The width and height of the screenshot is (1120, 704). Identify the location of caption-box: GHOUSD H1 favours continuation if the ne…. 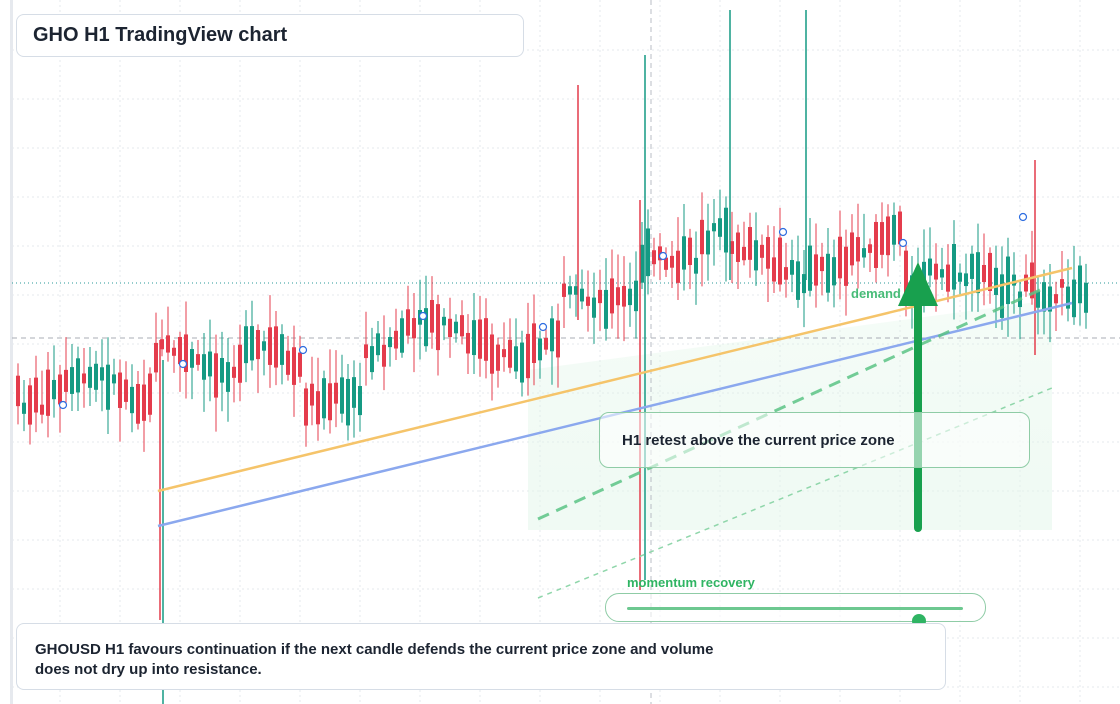
(481, 656).